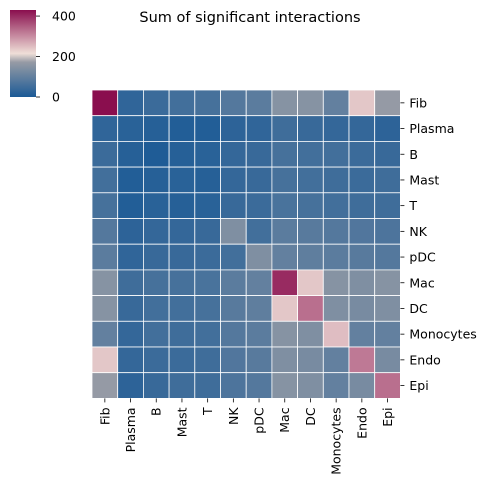 Image resolution: width=495 pixels, height=499 pixels. I want to click on heatmap-cell-endo-plasma, so click(130, 360).